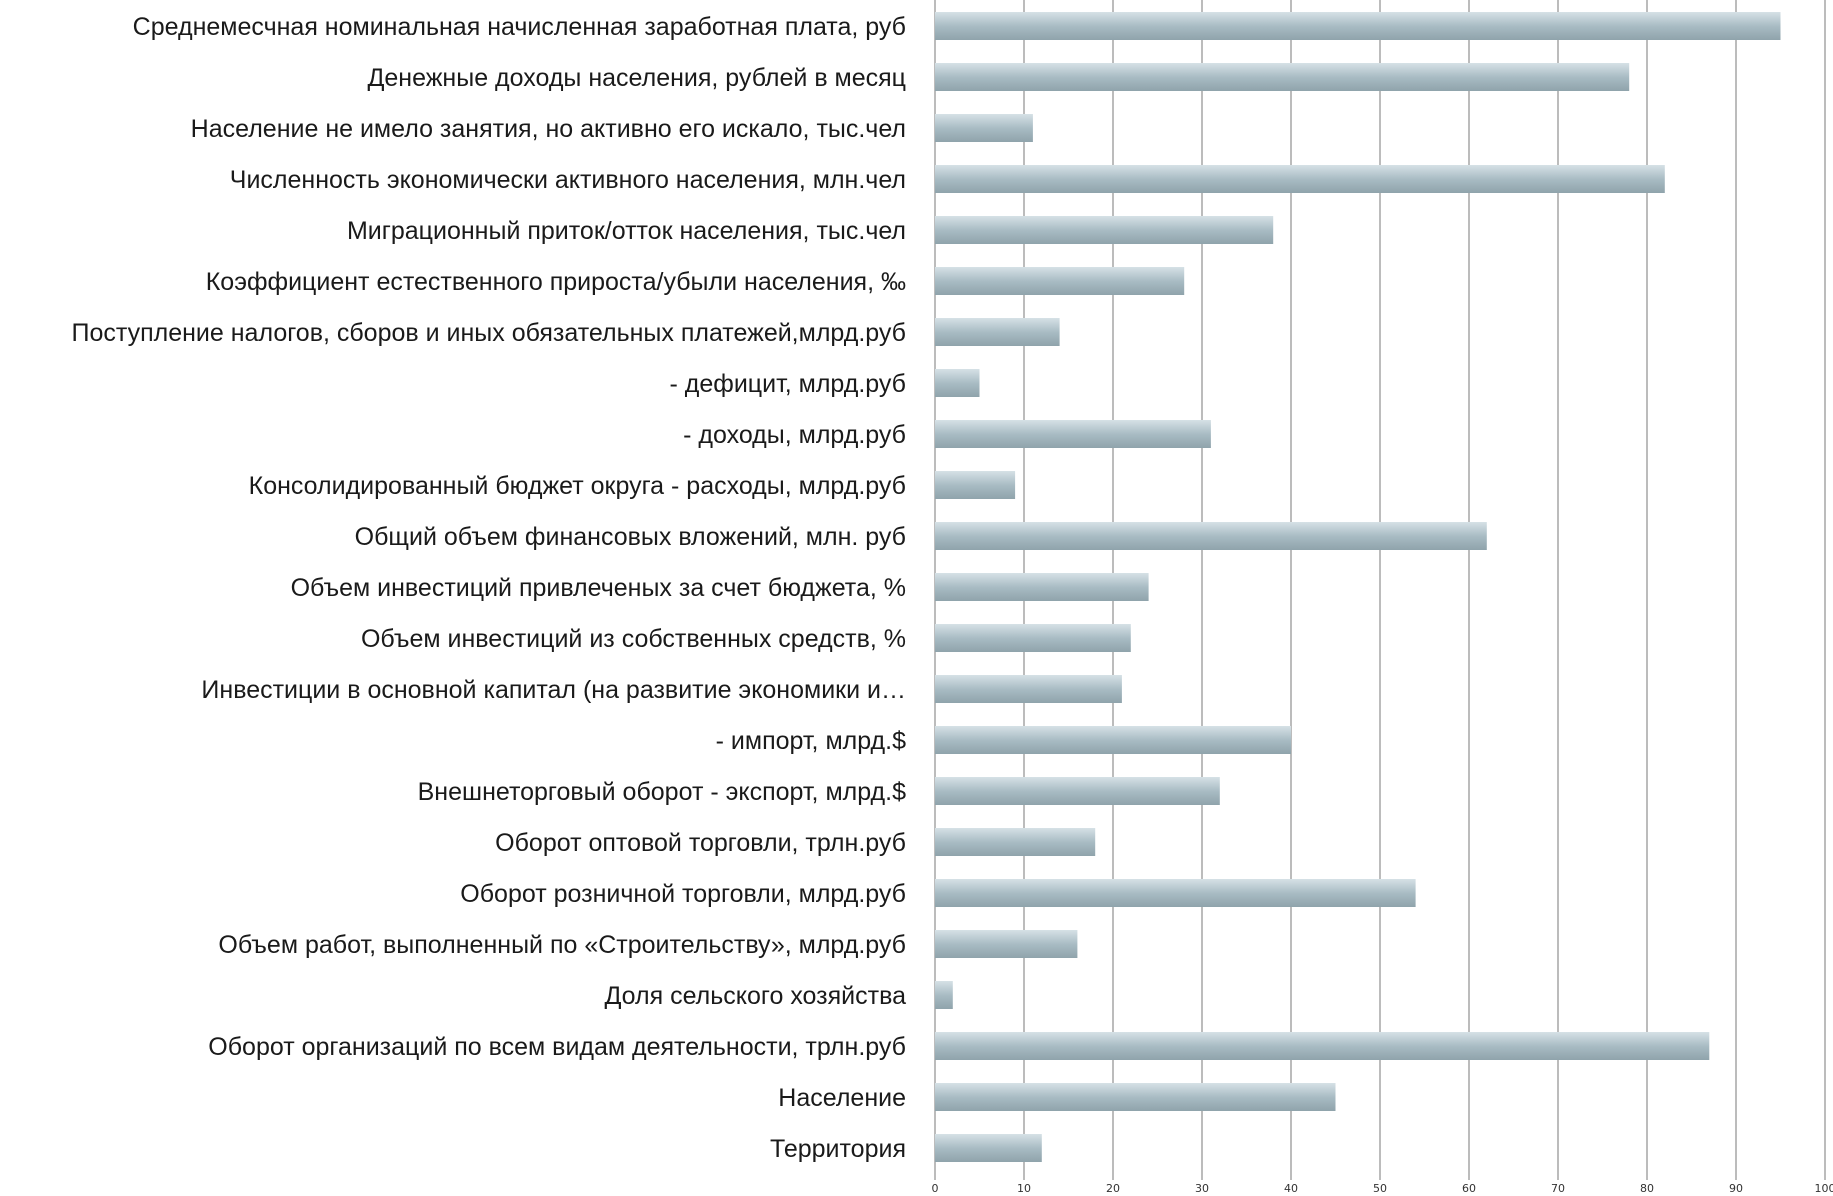 This screenshot has height=1196, width=1833. What do you see at coordinates (1469, 1188) in the screenshot?
I see `x-tick-label: 60` at bounding box center [1469, 1188].